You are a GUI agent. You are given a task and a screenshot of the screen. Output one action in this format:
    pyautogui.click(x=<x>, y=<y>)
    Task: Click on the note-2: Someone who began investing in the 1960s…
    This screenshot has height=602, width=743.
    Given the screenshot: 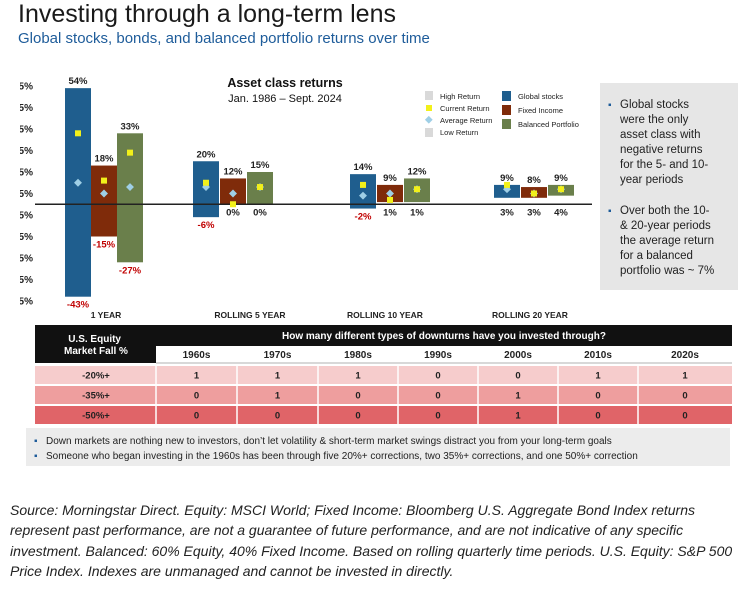 What is the action you would take?
    pyautogui.click(x=342, y=456)
    